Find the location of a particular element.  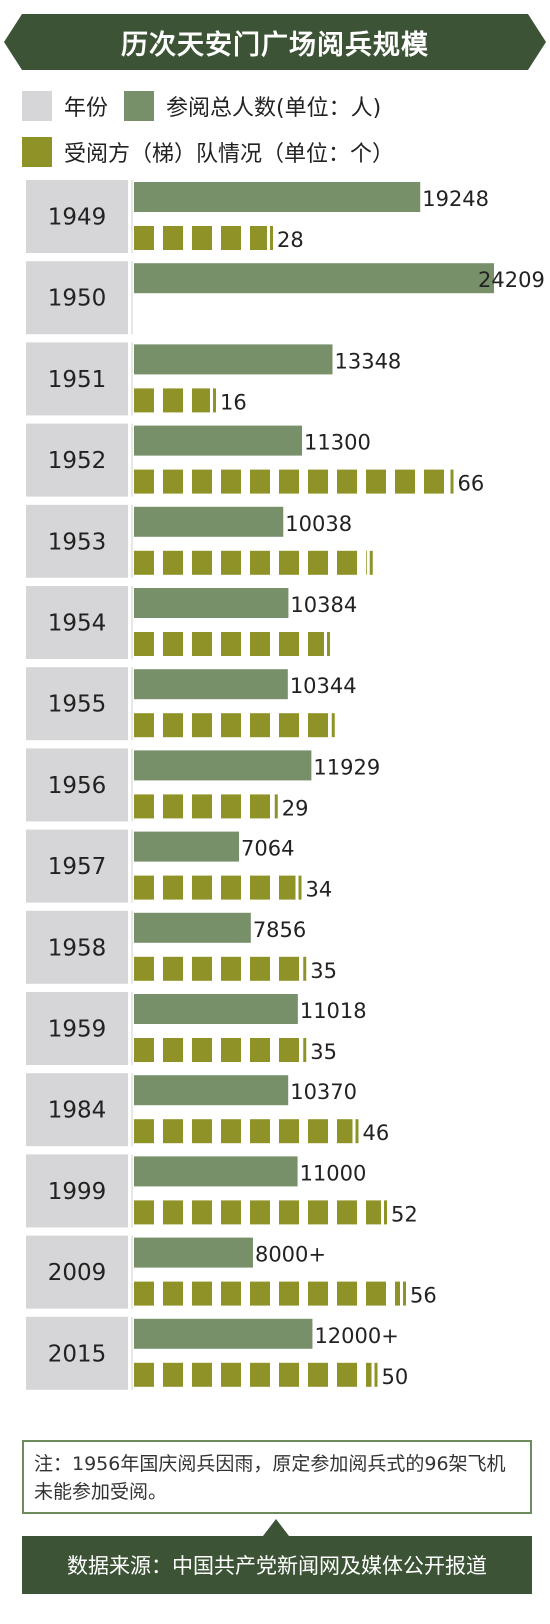

personnel-value-label: 11000 is located at coordinates (333, 1173).